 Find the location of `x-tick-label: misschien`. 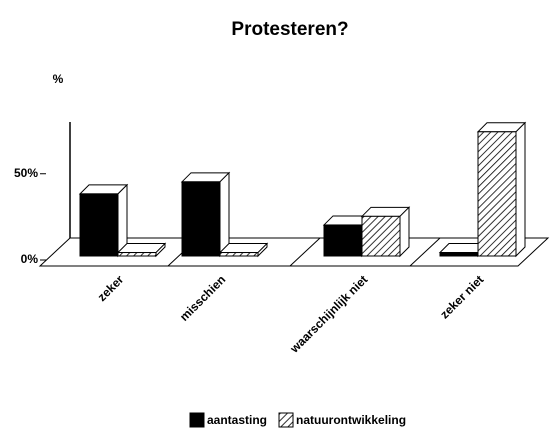

x-tick-label: misschien is located at coordinates (202, 297).